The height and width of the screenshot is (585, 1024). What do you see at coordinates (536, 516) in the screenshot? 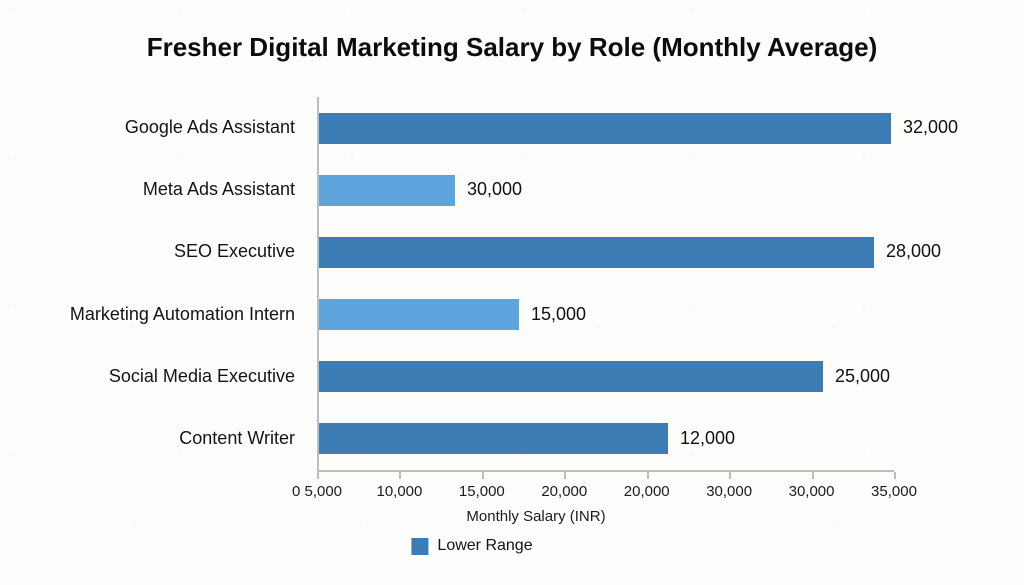
I see `x-axis-title: Monthly Salary (INR)` at bounding box center [536, 516].